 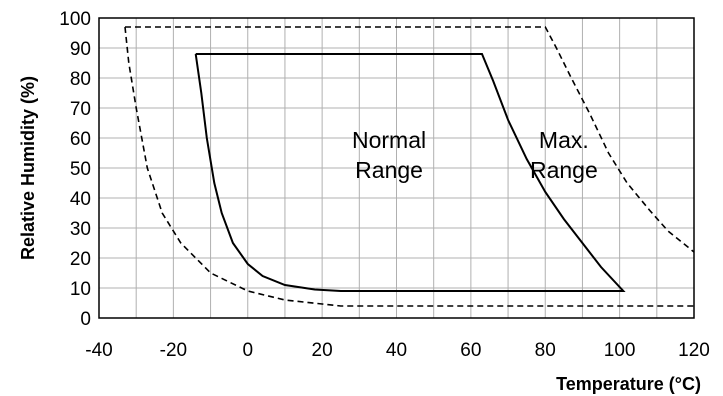 I want to click on y-tick-label: 20, so click(x=80, y=259).